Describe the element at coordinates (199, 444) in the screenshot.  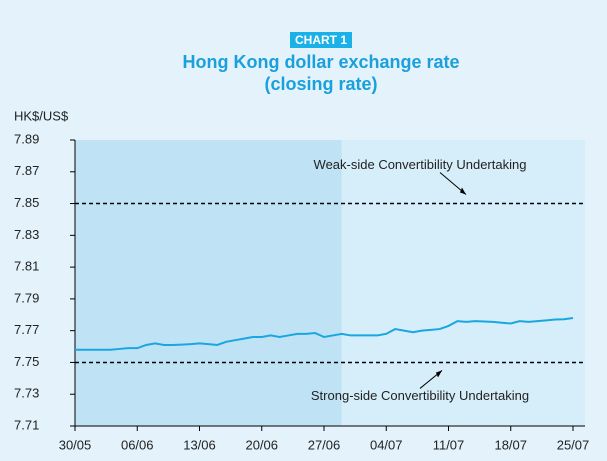
I see `x-tick-label: 13/06` at that location.